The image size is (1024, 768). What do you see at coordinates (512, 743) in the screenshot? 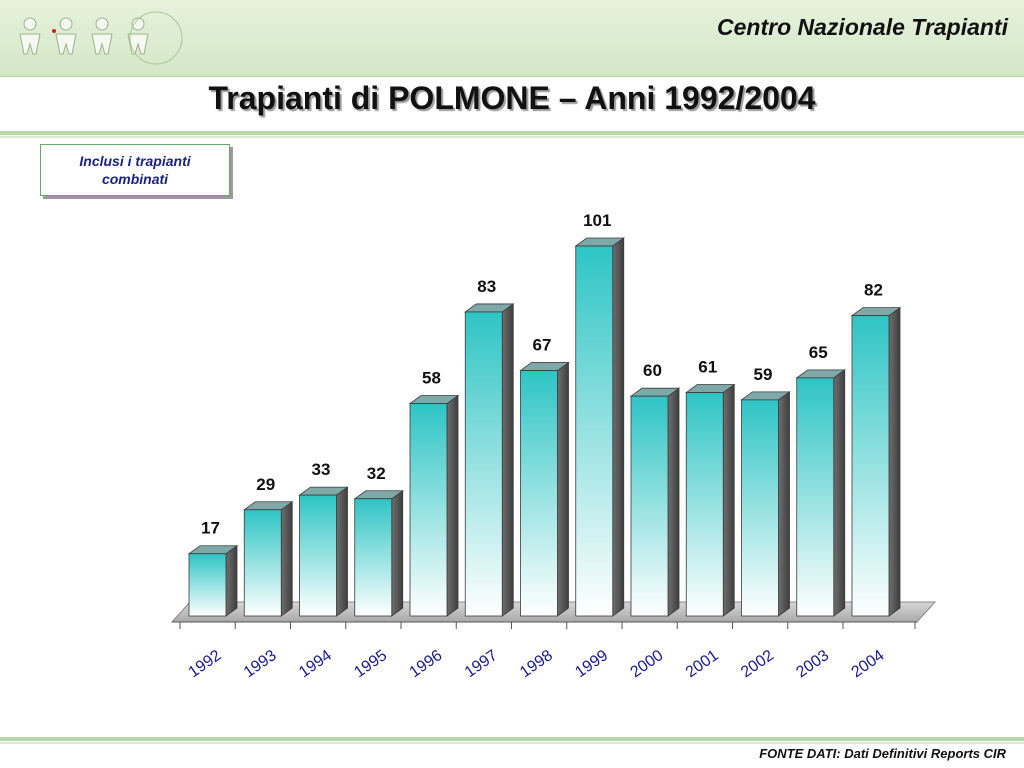
I see `divider-bottom-thin` at bounding box center [512, 743].